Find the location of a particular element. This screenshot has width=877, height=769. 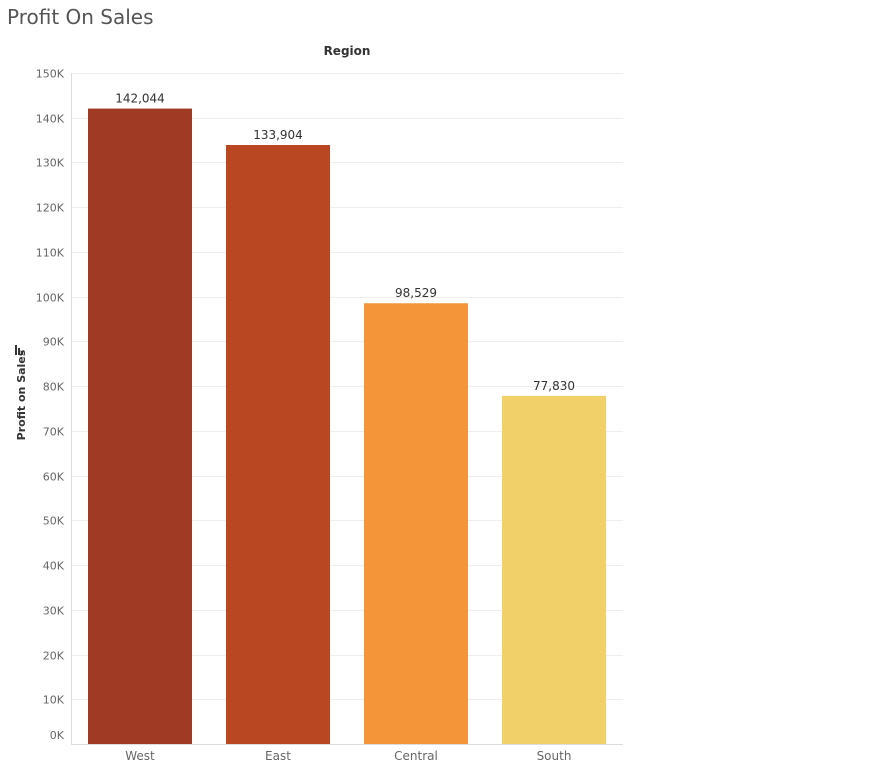

y-axis-title: Profit on Sales is located at coordinates (21, 394).